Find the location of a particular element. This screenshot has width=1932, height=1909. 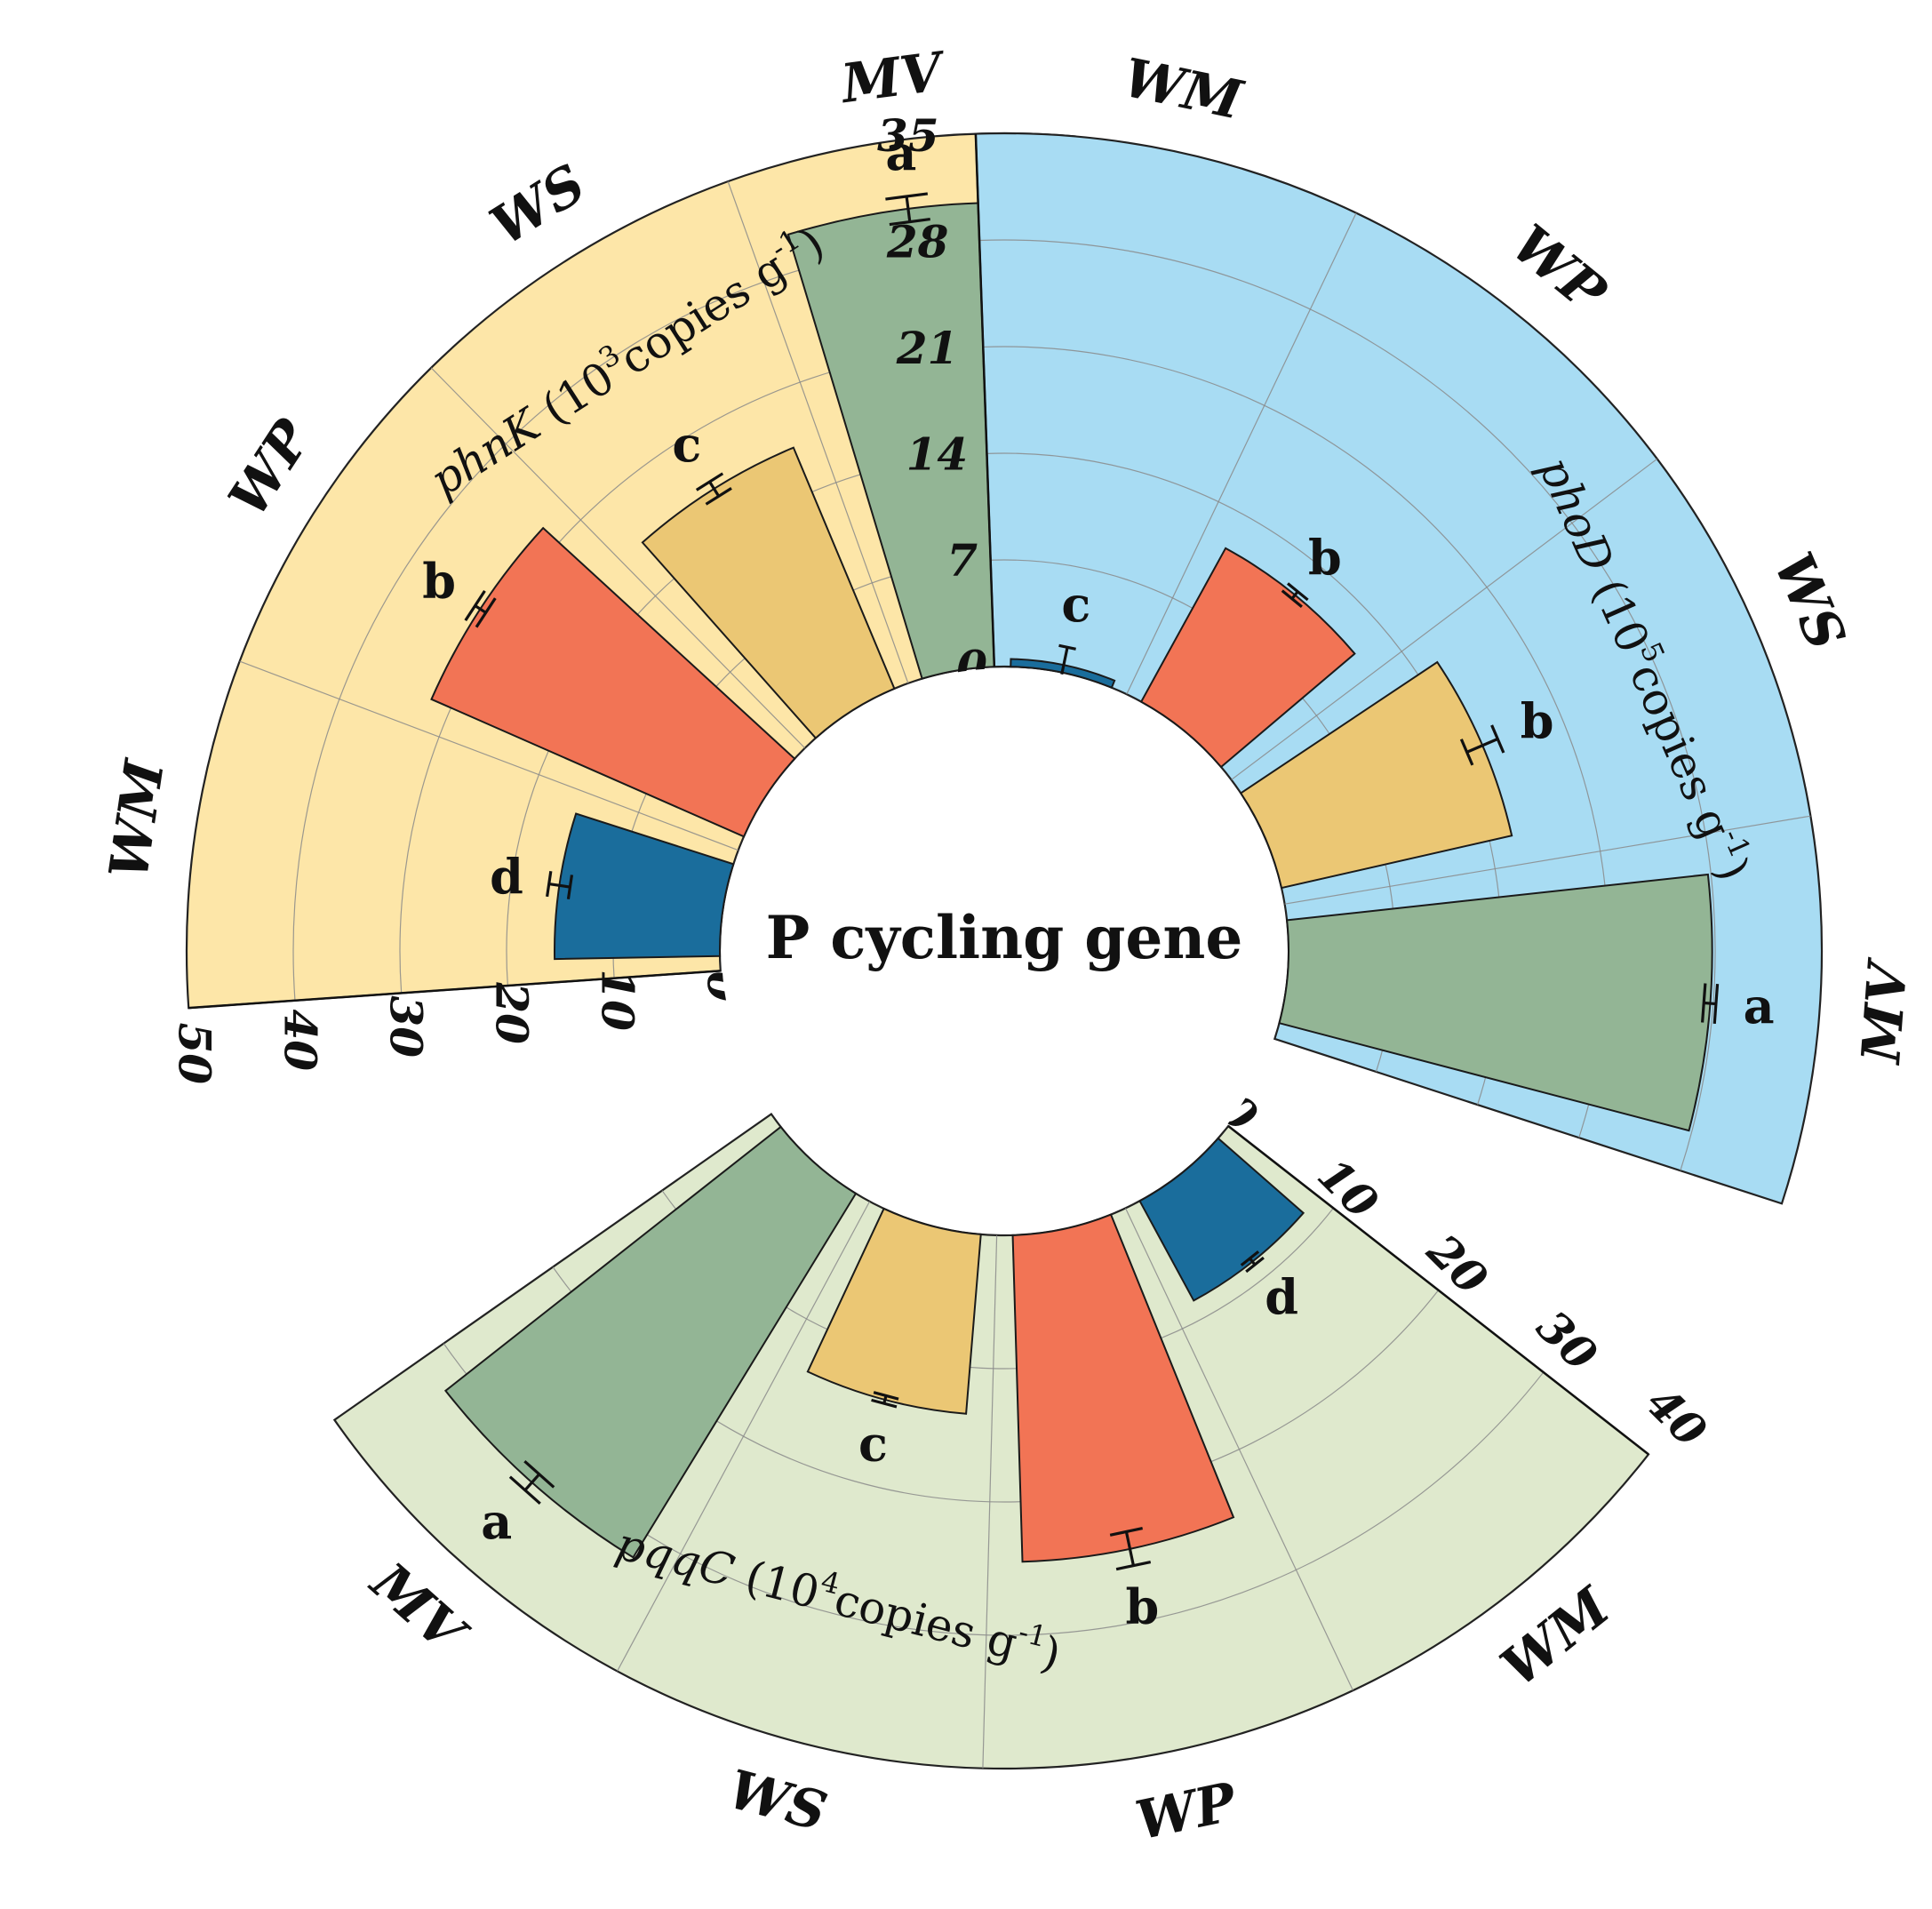

center-hole is located at coordinates (1004, 951).